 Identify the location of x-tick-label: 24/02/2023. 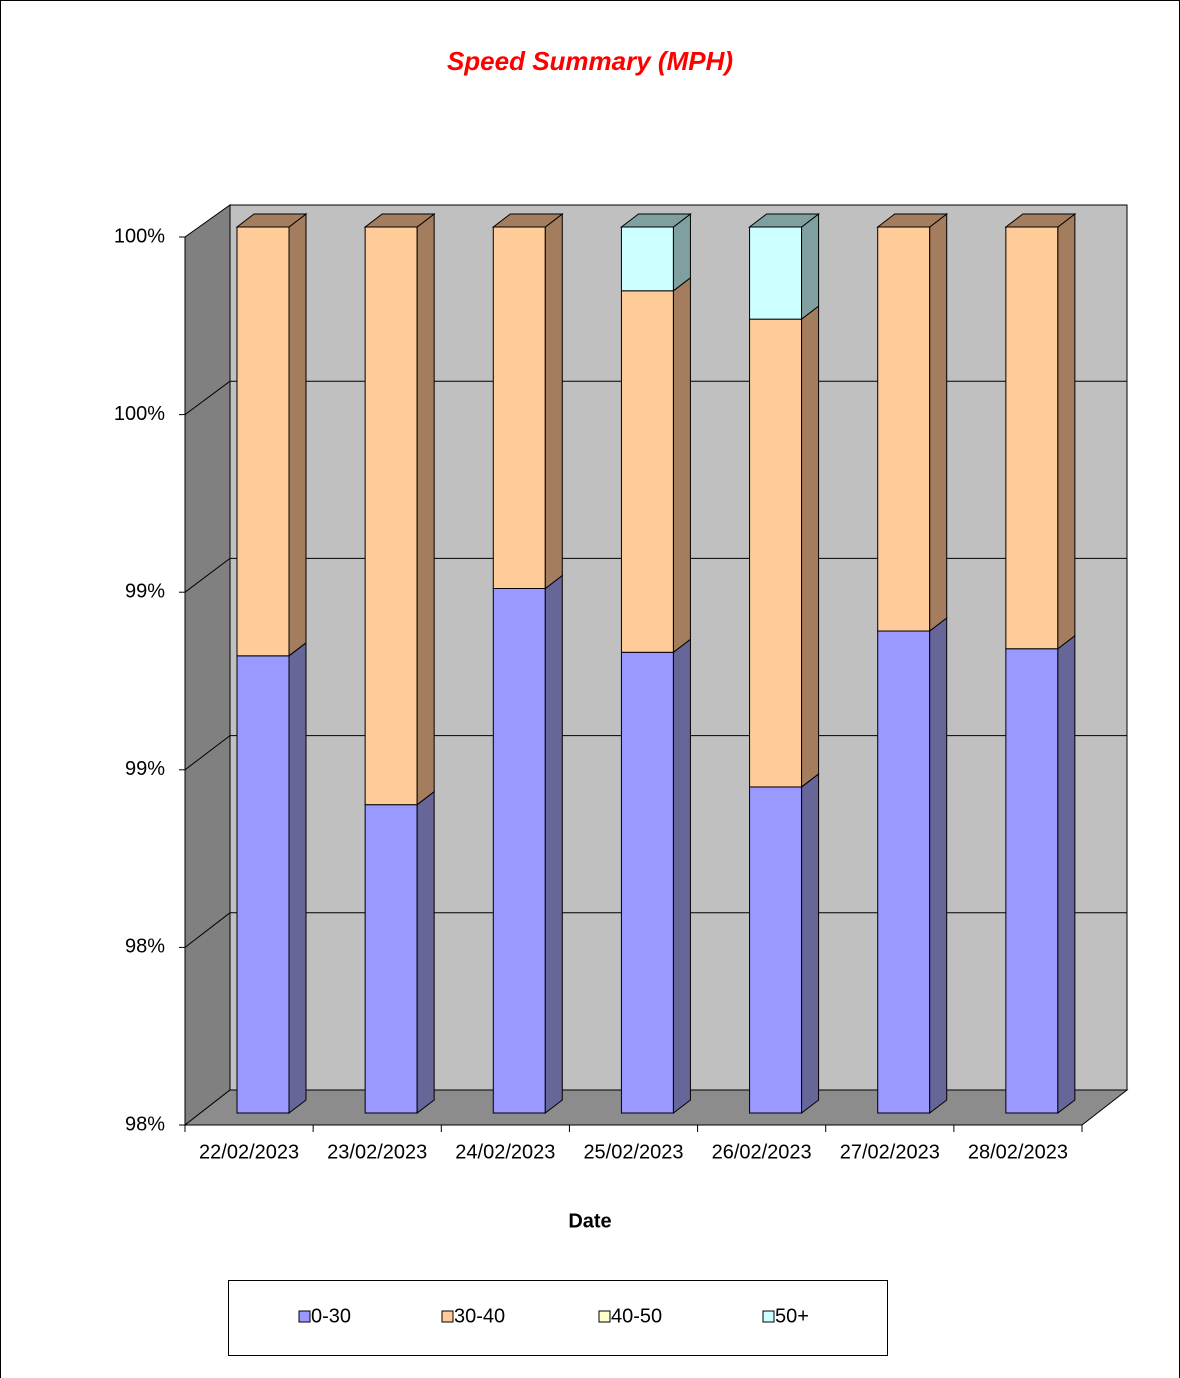
(505, 1152).